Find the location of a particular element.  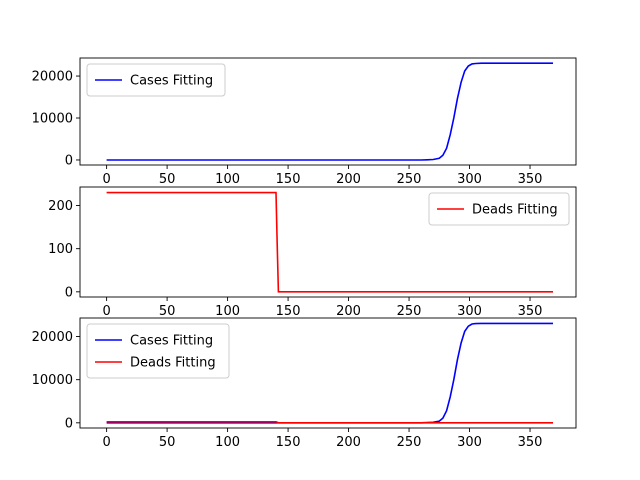

y-tick-label: 200 is located at coordinates (60, 206).